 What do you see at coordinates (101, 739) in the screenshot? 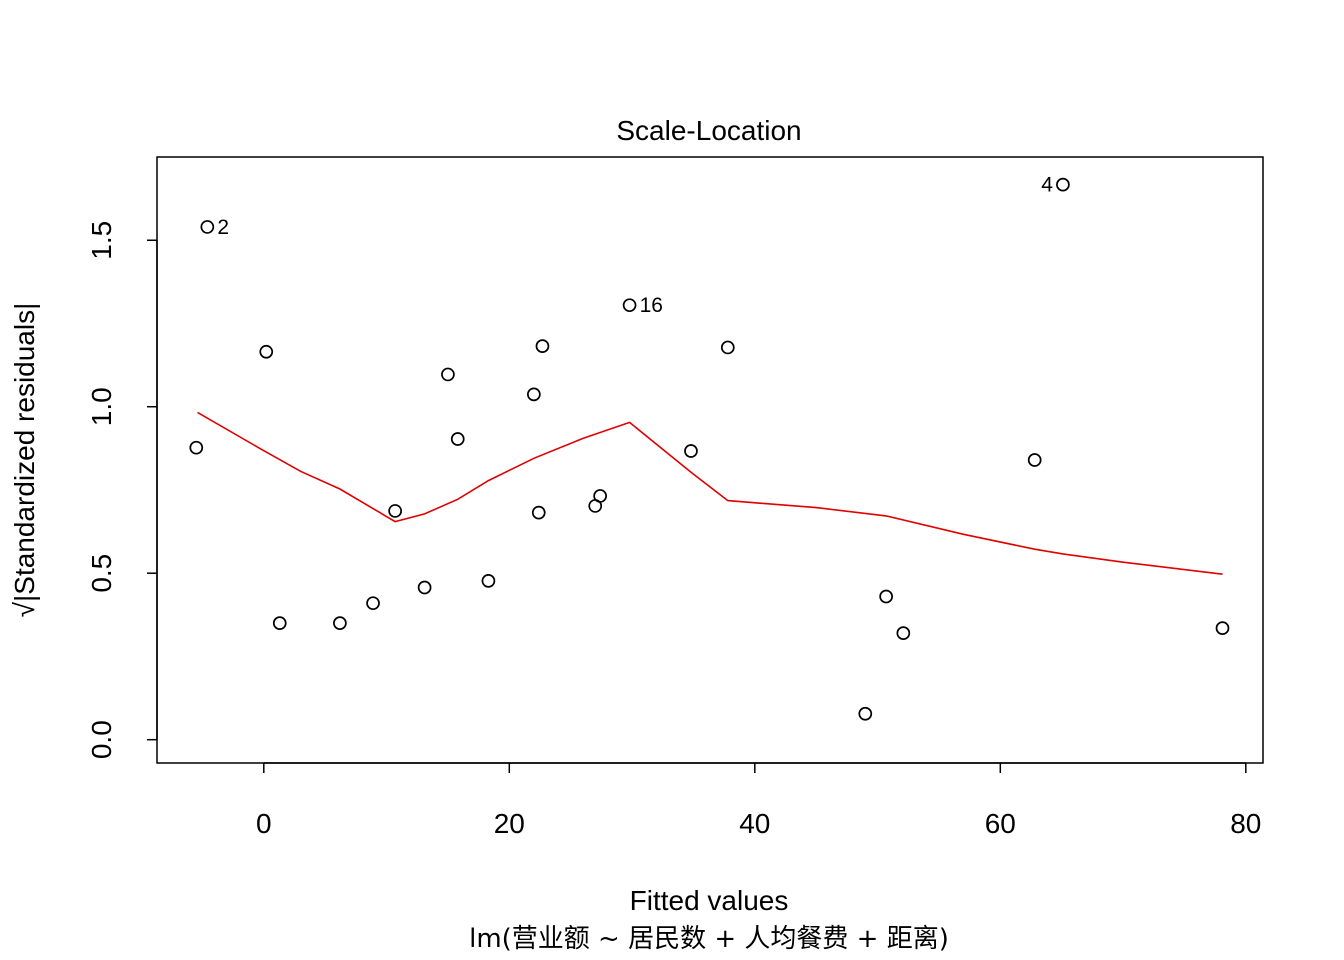
I see `y-tick-label: 0.0` at bounding box center [101, 739].